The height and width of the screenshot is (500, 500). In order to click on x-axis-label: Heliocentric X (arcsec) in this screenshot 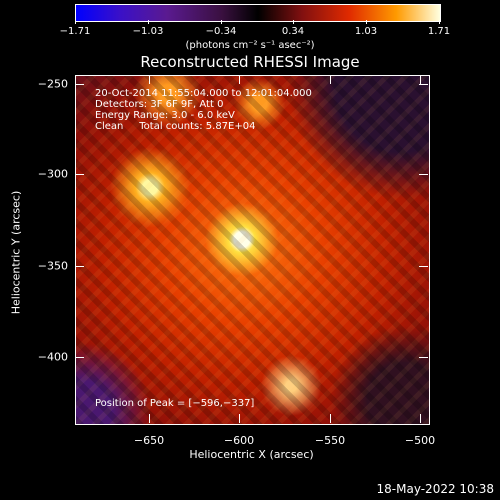, I will do `click(251, 454)`.